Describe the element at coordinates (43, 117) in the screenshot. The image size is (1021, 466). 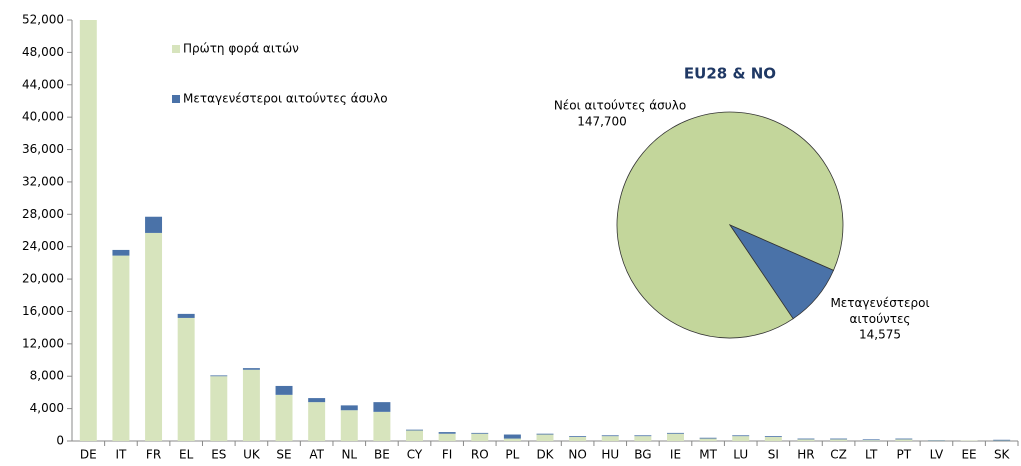
I see `y-tick-label: 40,000` at that location.